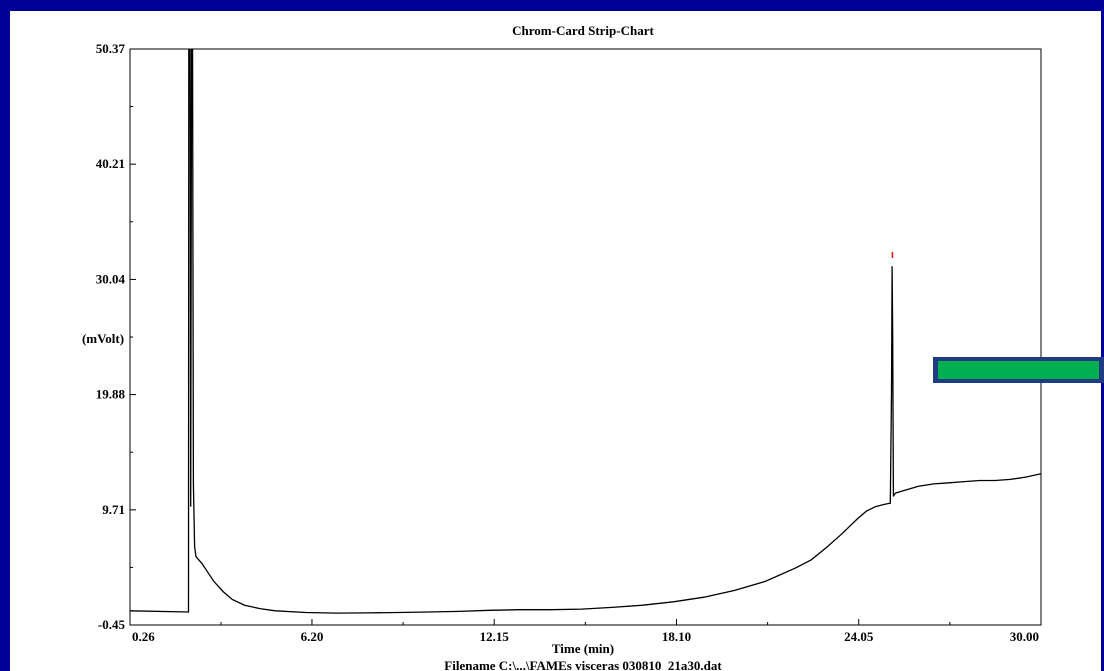  I want to click on callout-fill, so click(1018, 370).